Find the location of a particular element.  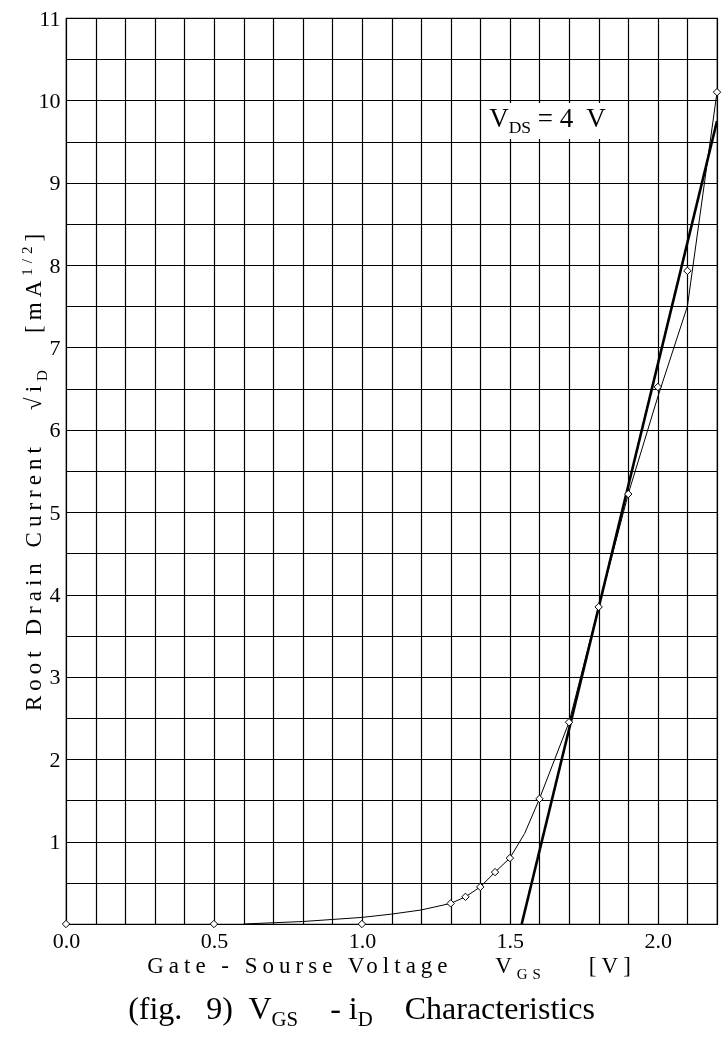

y-tick-label: 10 is located at coordinates (49, 100).